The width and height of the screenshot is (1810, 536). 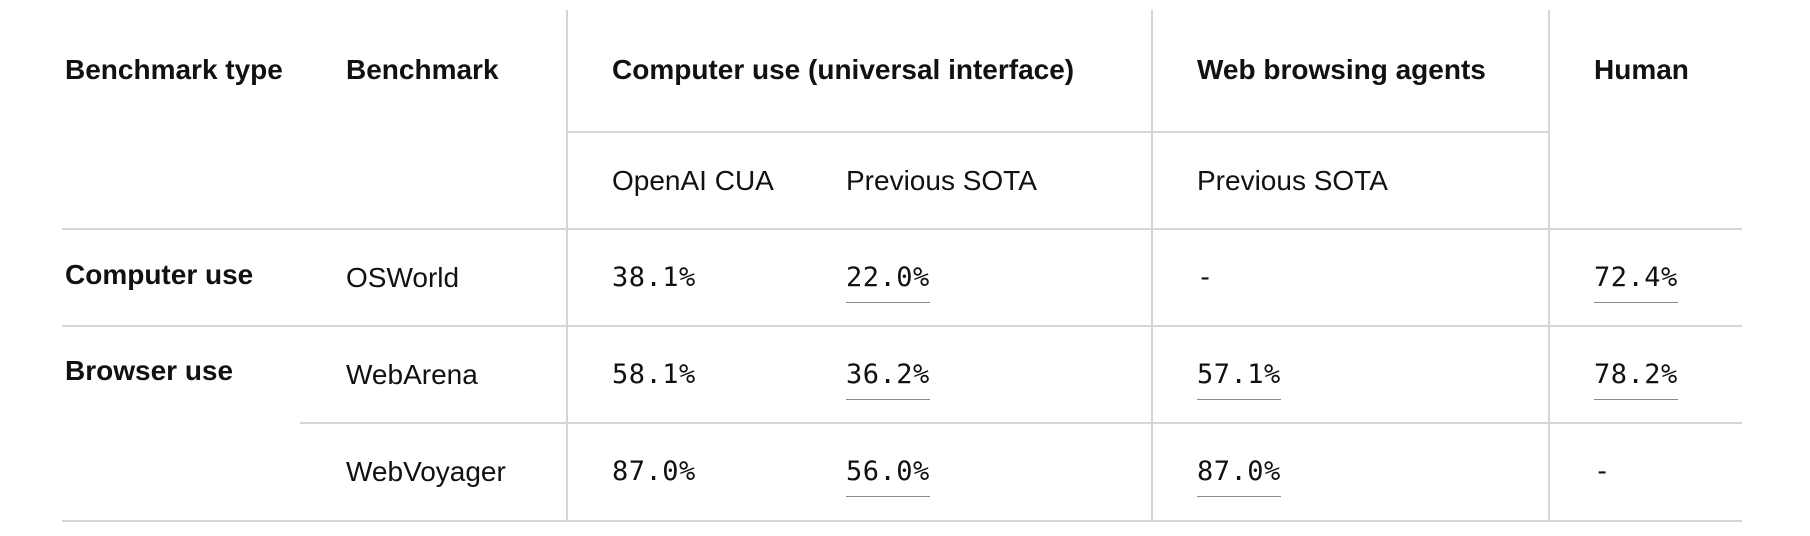 I want to click on header-web-browsing-agents: Web browsing agents, so click(x=1341, y=69).